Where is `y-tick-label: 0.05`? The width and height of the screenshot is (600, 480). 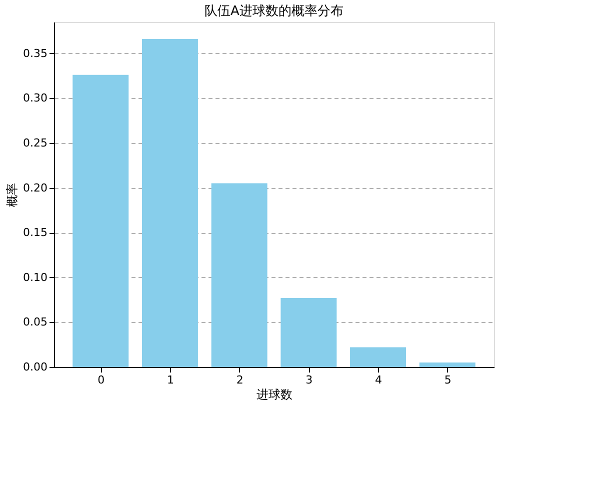
y-tick-label: 0.05 is located at coordinates (35, 322).